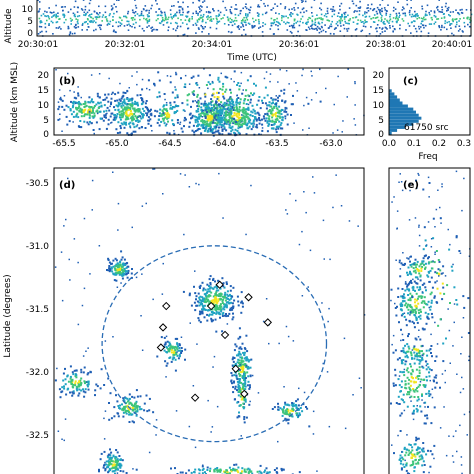 This screenshot has height=474, width=474. Describe the element at coordinates (163, 327) in the screenshot. I see `station-marker` at that location.